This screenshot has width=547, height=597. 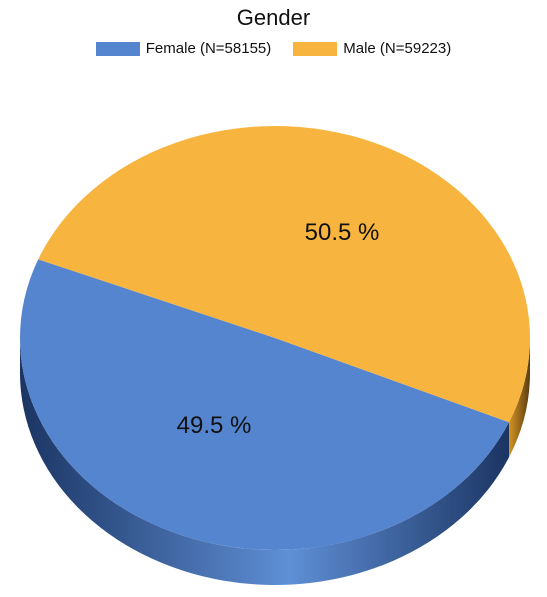 What do you see at coordinates (315, 48) in the screenshot?
I see `legend-swatch-male` at bounding box center [315, 48].